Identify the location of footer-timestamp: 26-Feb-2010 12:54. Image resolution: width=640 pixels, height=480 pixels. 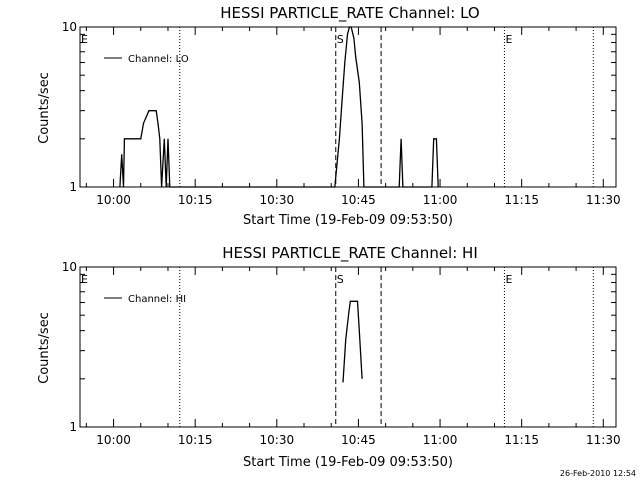
(598, 473).